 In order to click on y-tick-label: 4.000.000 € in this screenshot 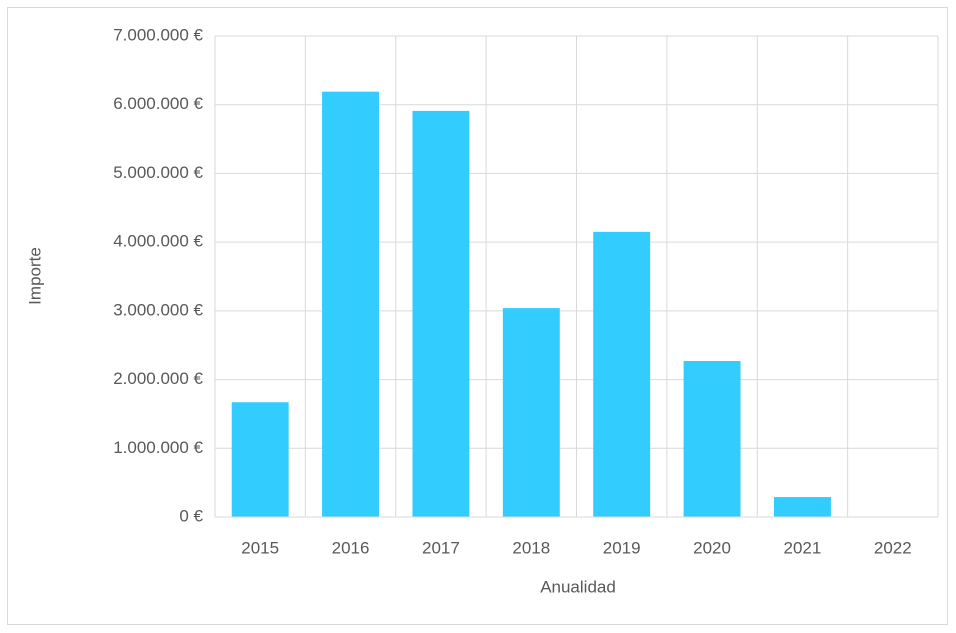, I will do `click(158, 241)`.